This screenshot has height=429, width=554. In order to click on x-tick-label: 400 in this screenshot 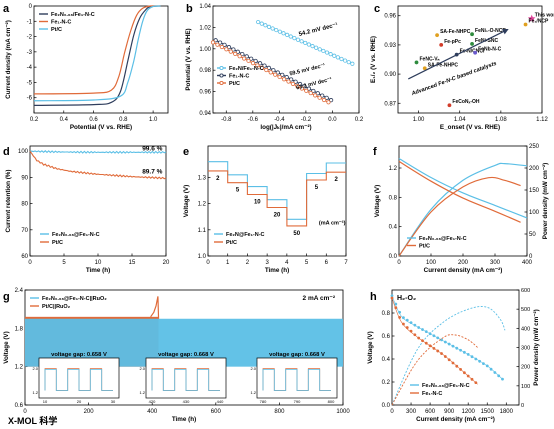, I will do `click(527, 263)`.